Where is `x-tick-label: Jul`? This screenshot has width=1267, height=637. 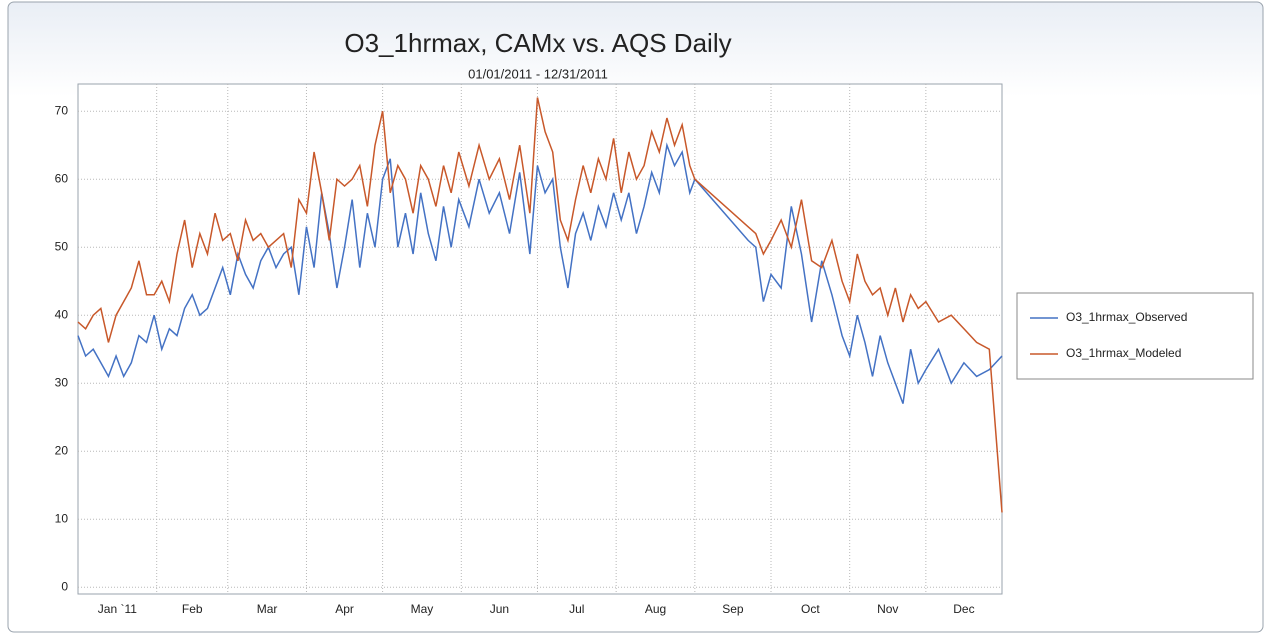 x-tick-label: Jul is located at coordinates (576, 609).